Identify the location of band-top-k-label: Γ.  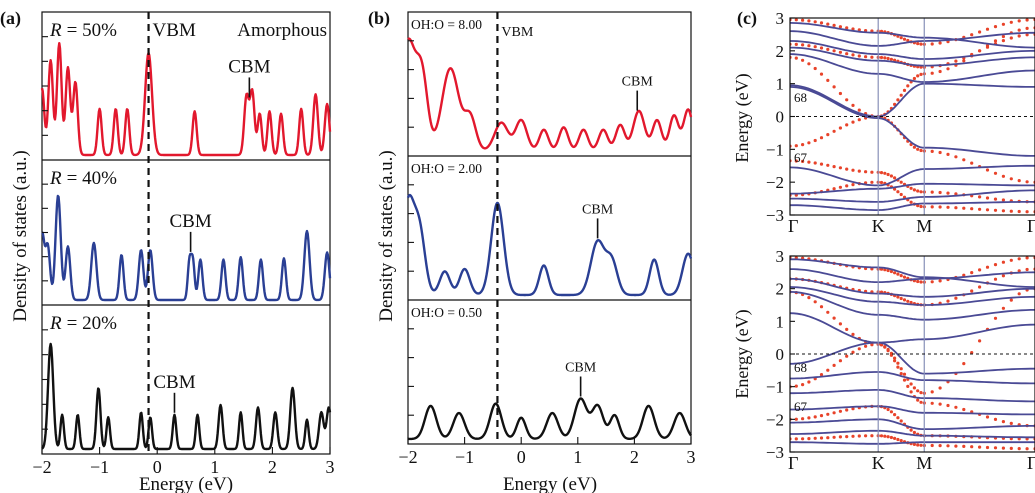
(793, 226).